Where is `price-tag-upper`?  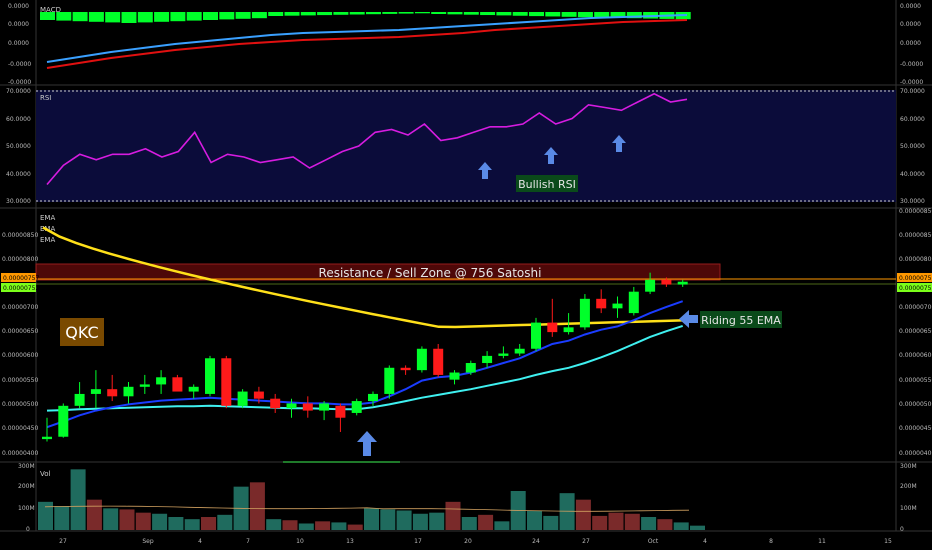 price-tag-upper is located at coordinates (914, 277).